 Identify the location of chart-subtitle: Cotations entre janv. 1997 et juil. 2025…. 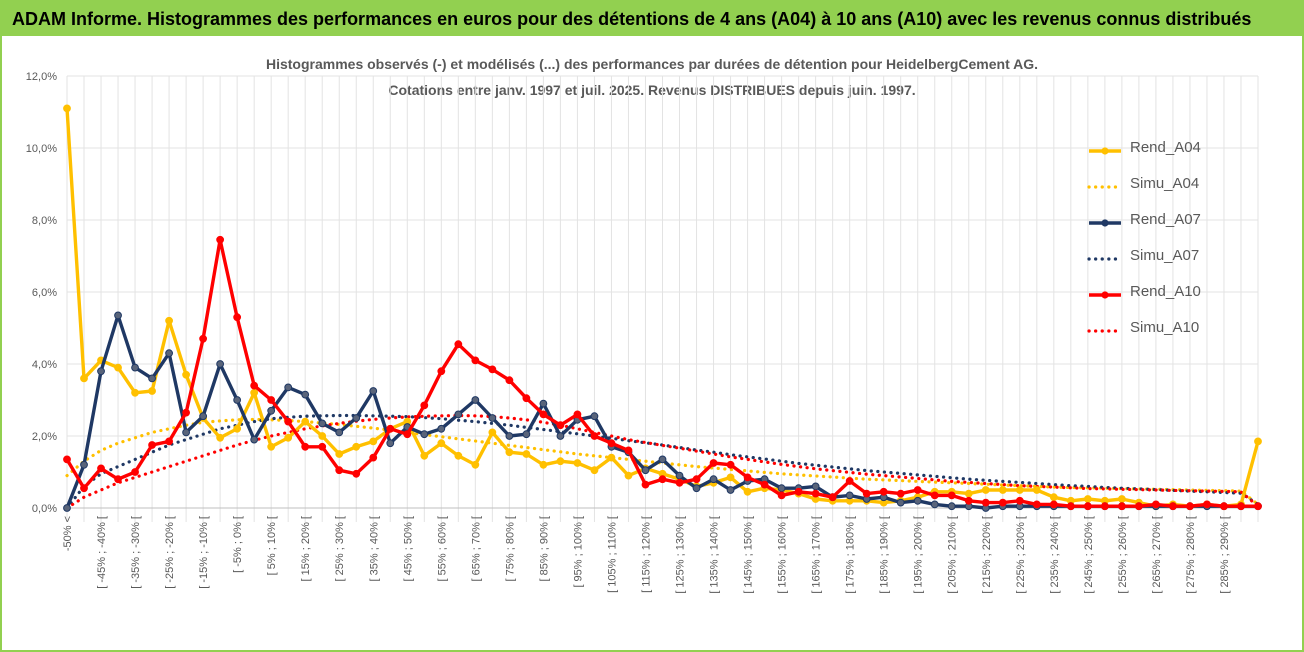
(652, 90).